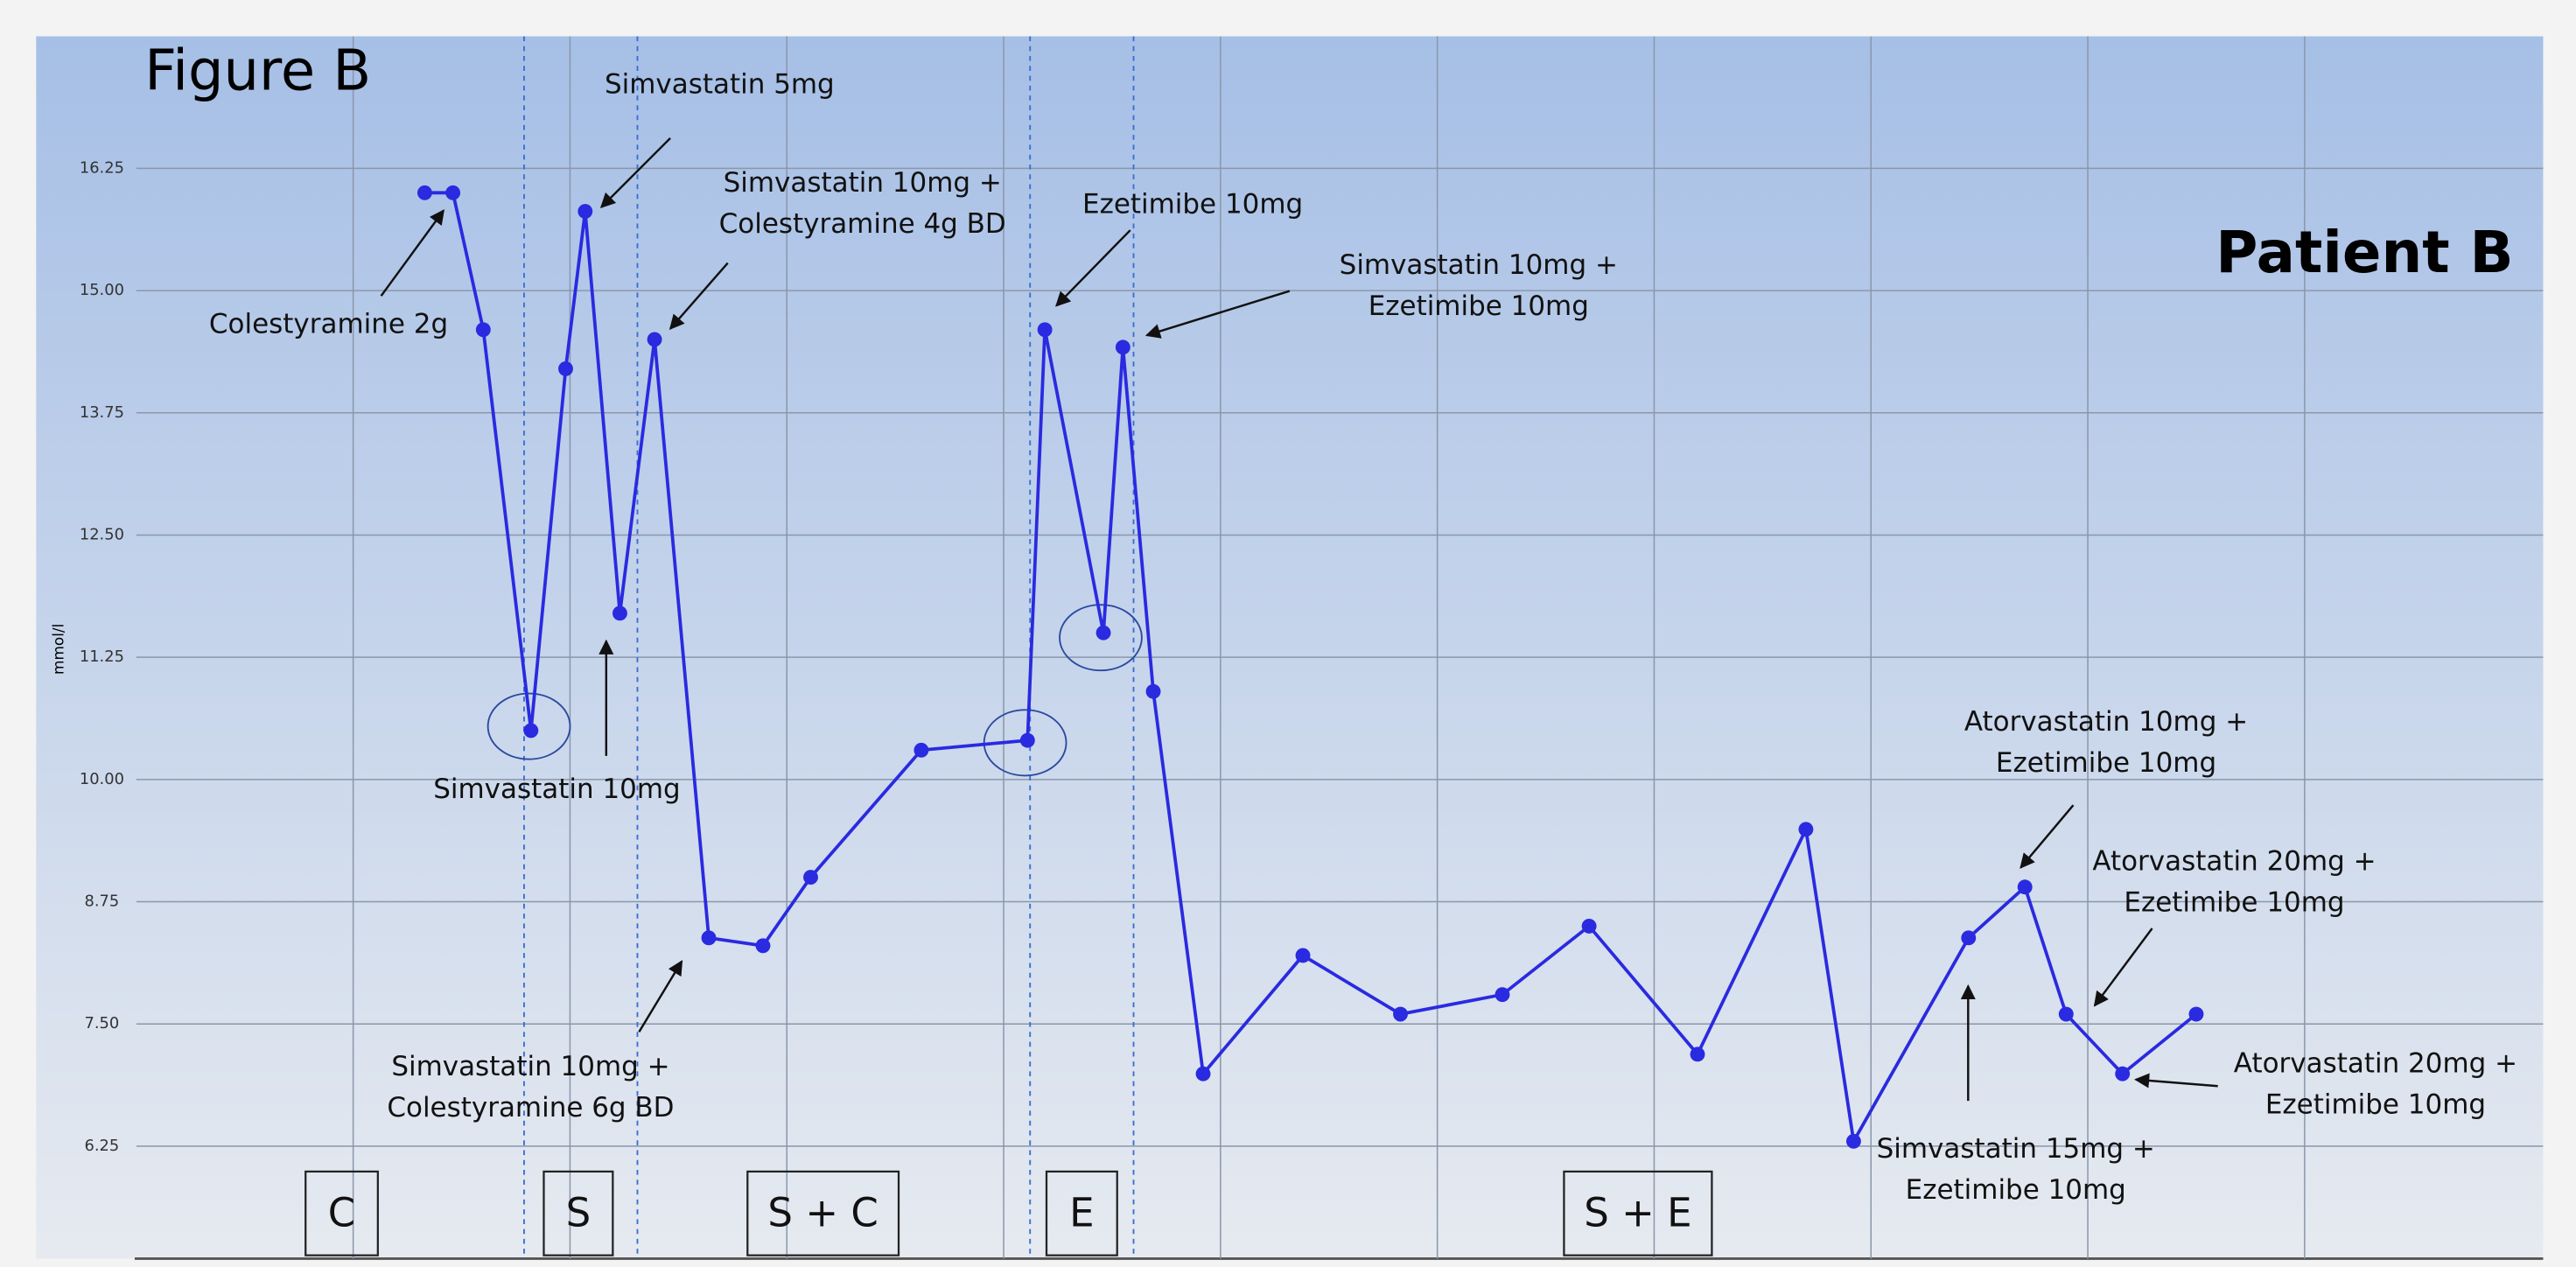 The height and width of the screenshot is (1267, 2576). What do you see at coordinates (102, 1023) in the screenshot?
I see `y-tick-label: 7.50` at bounding box center [102, 1023].